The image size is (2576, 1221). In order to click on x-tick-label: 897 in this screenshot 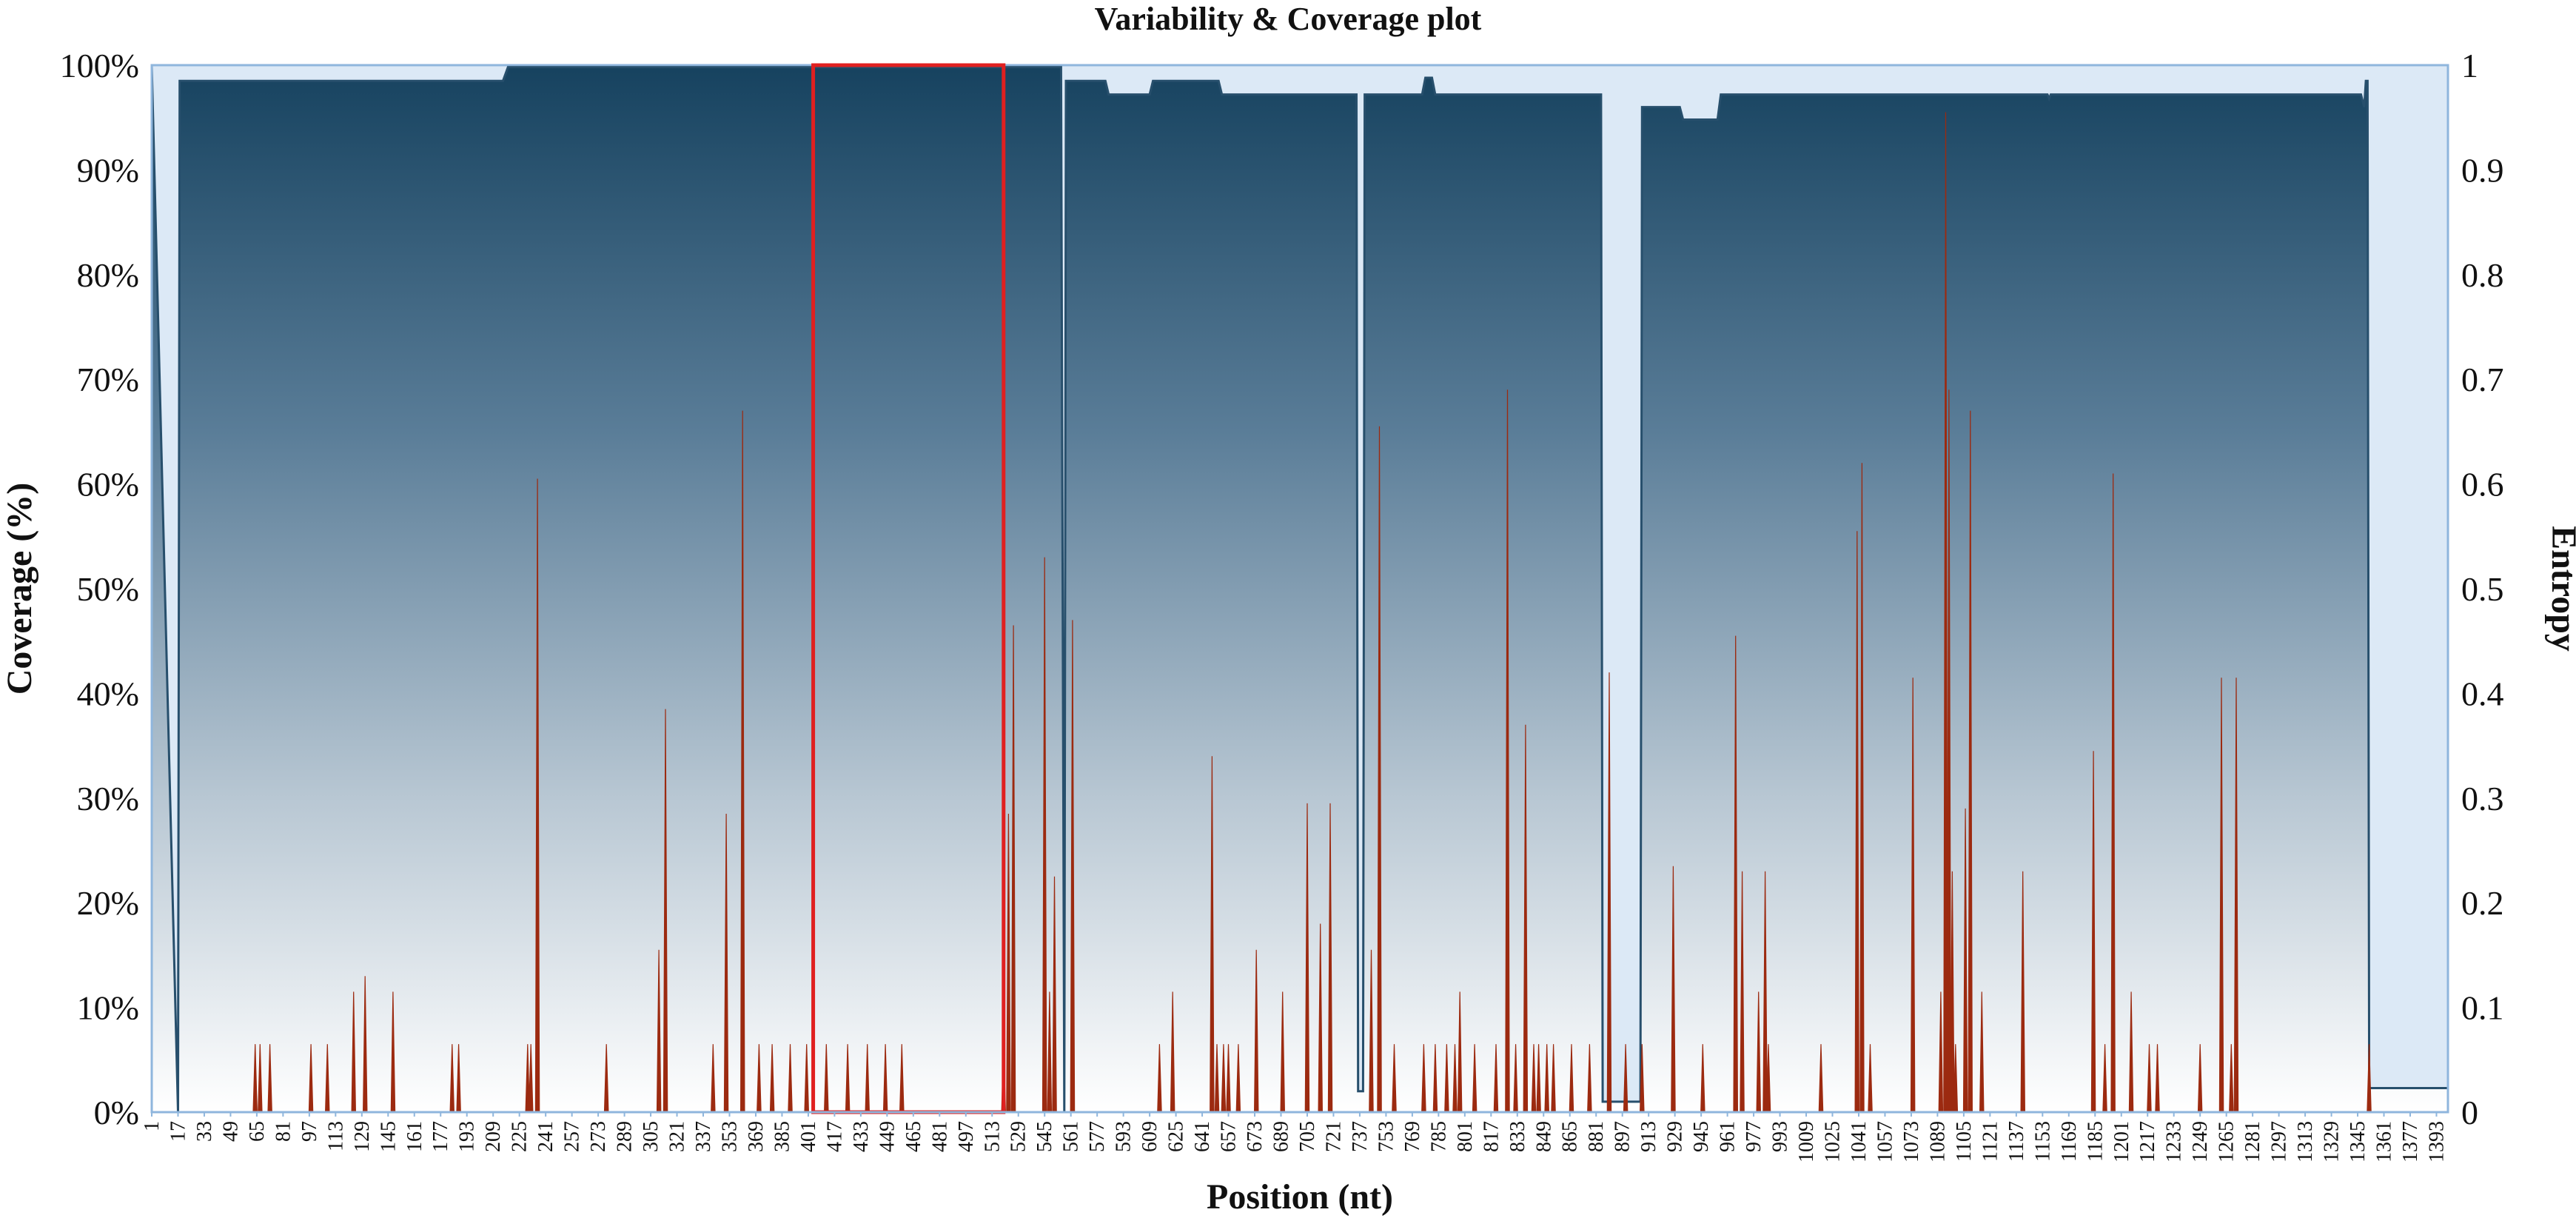, I will do `click(1622, 1136)`.